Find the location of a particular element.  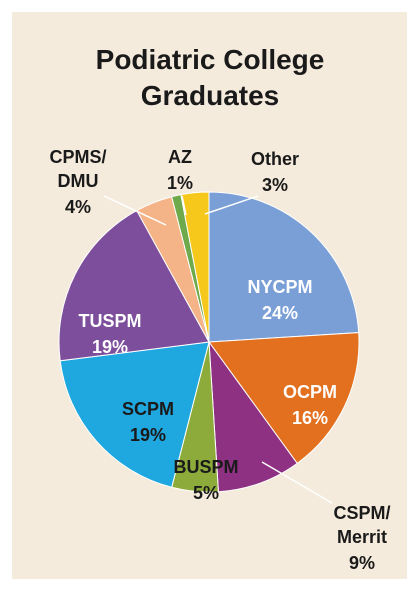

value-label: 3% is located at coordinates (275, 185).